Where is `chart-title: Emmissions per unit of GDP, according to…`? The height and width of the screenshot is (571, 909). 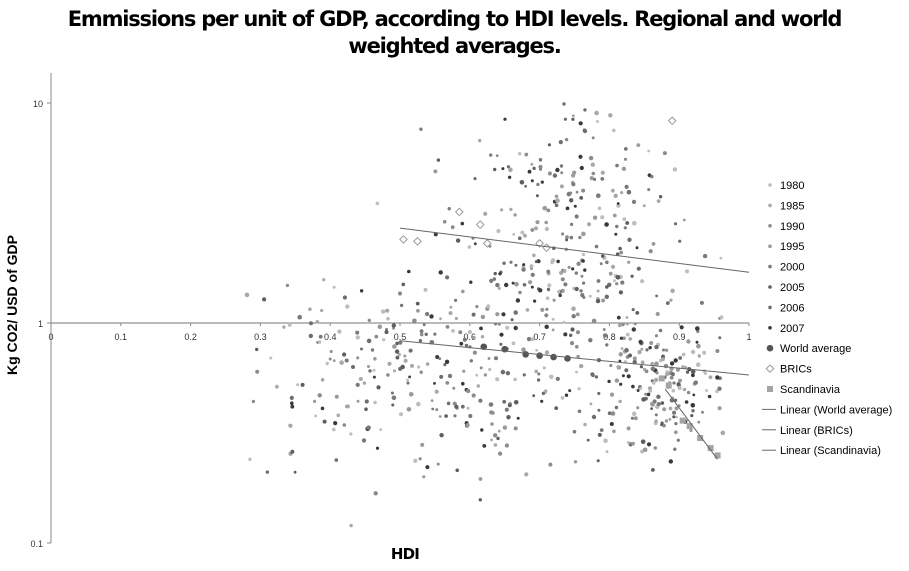
chart-title: Emmissions per unit of GDP, according to… is located at coordinates (454, 33).